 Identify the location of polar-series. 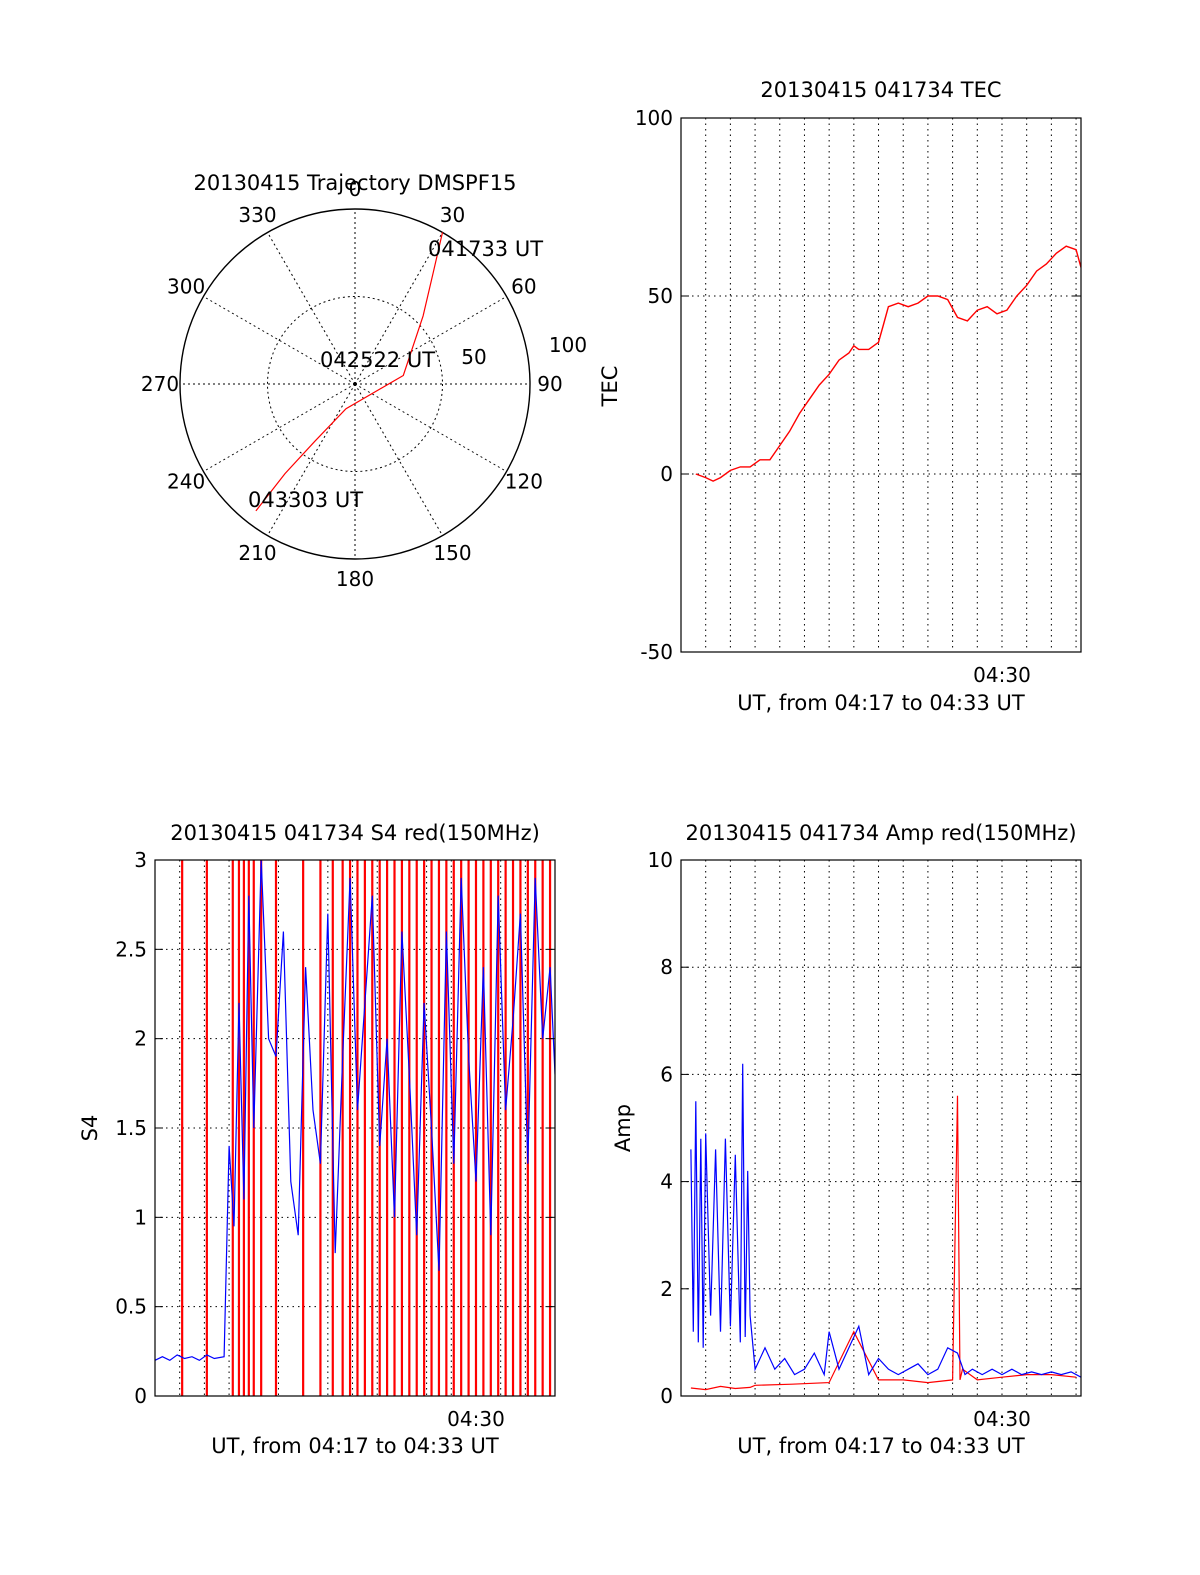
(349, 372).